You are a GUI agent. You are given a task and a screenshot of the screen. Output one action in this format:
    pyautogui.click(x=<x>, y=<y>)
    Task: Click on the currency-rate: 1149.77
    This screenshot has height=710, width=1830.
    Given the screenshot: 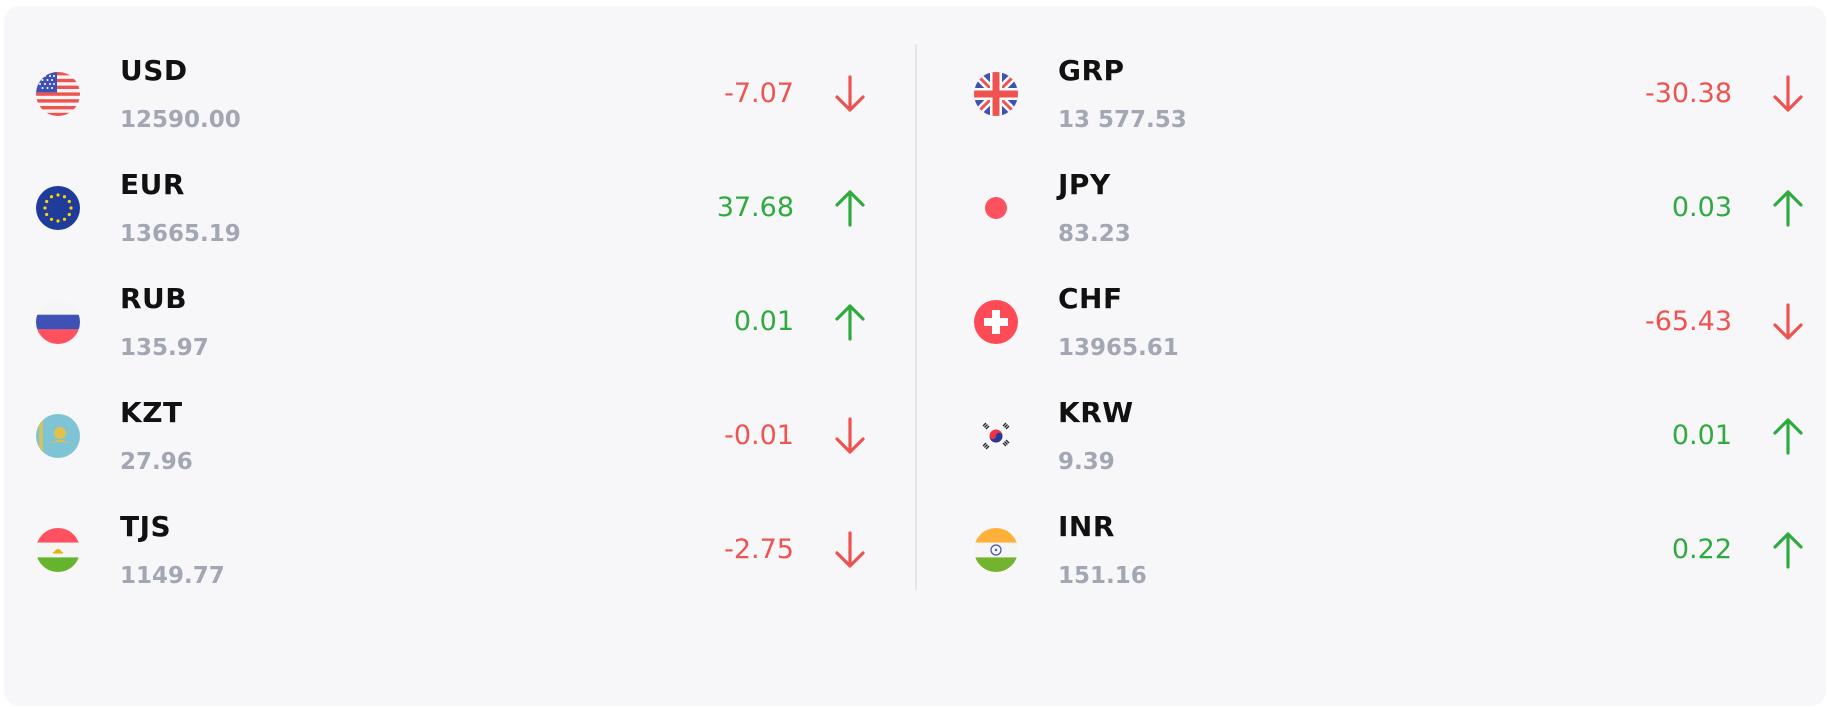 What is the action you would take?
    pyautogui.click(x=172, y=576)
    